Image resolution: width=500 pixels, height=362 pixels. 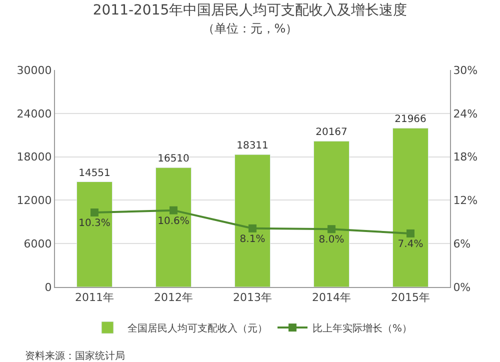 I want to click on data-label: 14551, so click(x=94, y=173).